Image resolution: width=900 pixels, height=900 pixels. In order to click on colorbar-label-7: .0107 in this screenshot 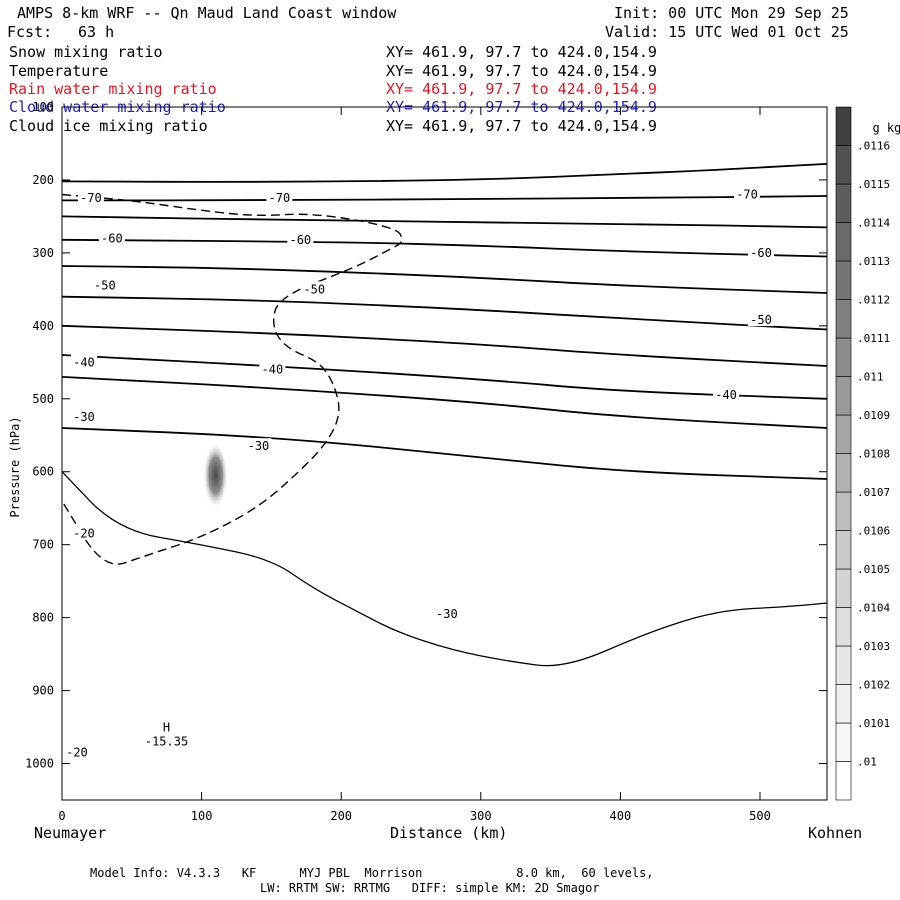, I will do `click(873, 492)`.